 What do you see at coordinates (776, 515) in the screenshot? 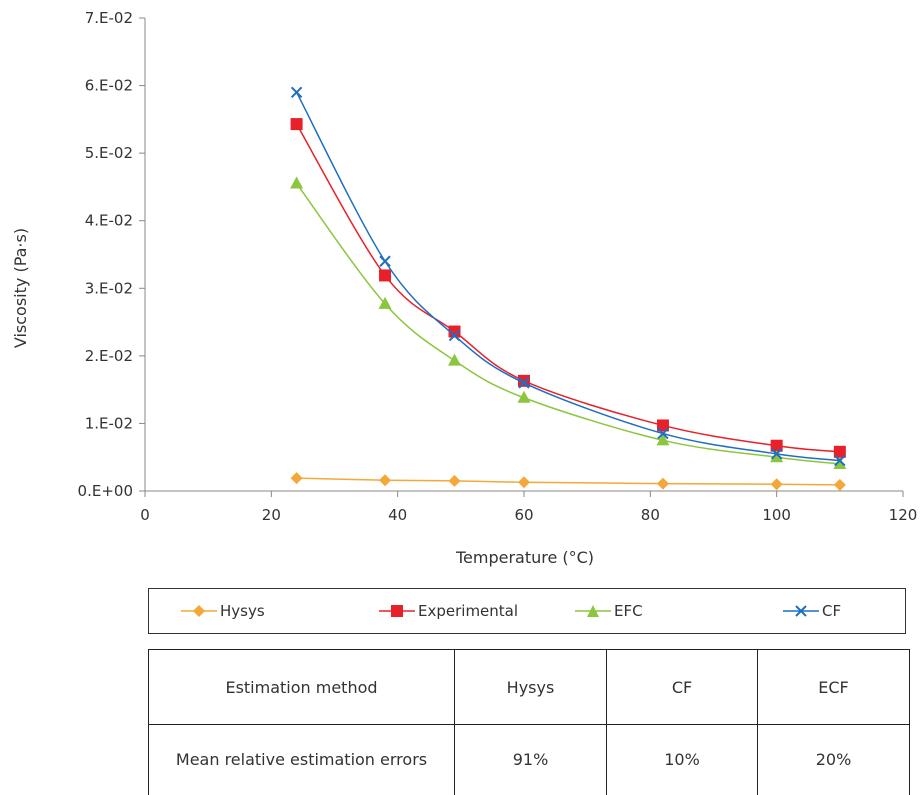
I see `x-tick-label: 100` at bounding box center [776, 515].